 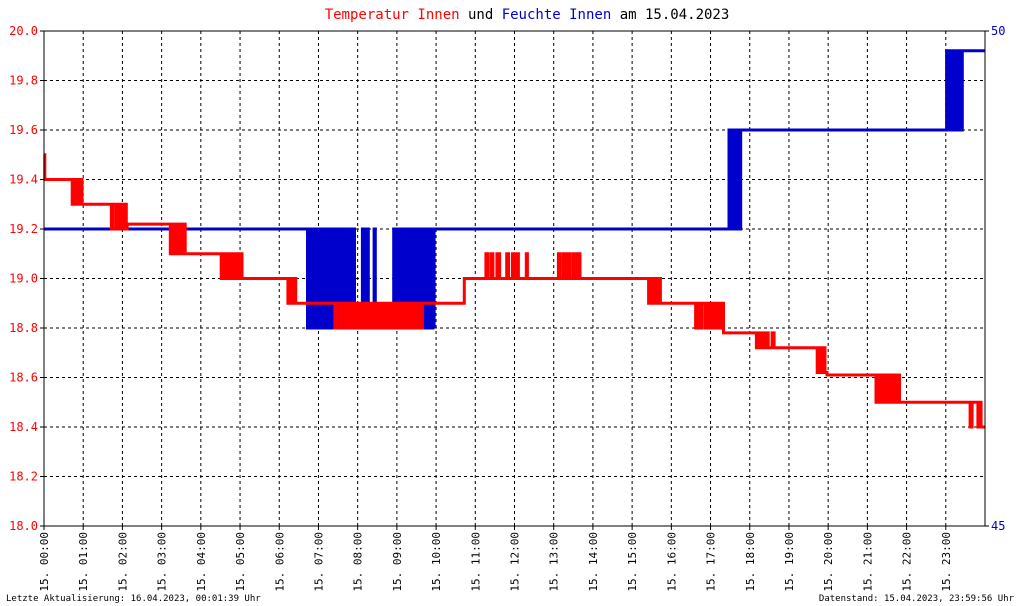 What do you see at coordinates (201, 562) in the screenshot?
I see `x-tick-label: 15. 04:00` at bounding box center [201, 562].